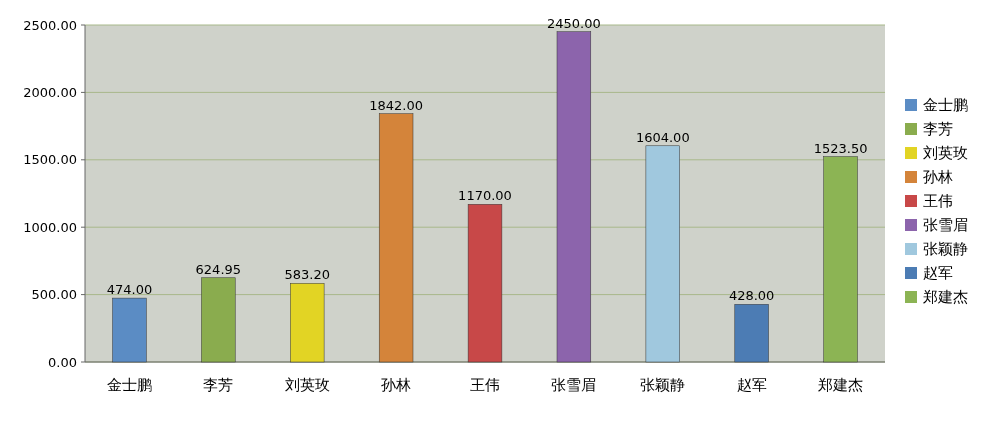  I want to click on y-tick-label: 2000.00, so click(50, 92).